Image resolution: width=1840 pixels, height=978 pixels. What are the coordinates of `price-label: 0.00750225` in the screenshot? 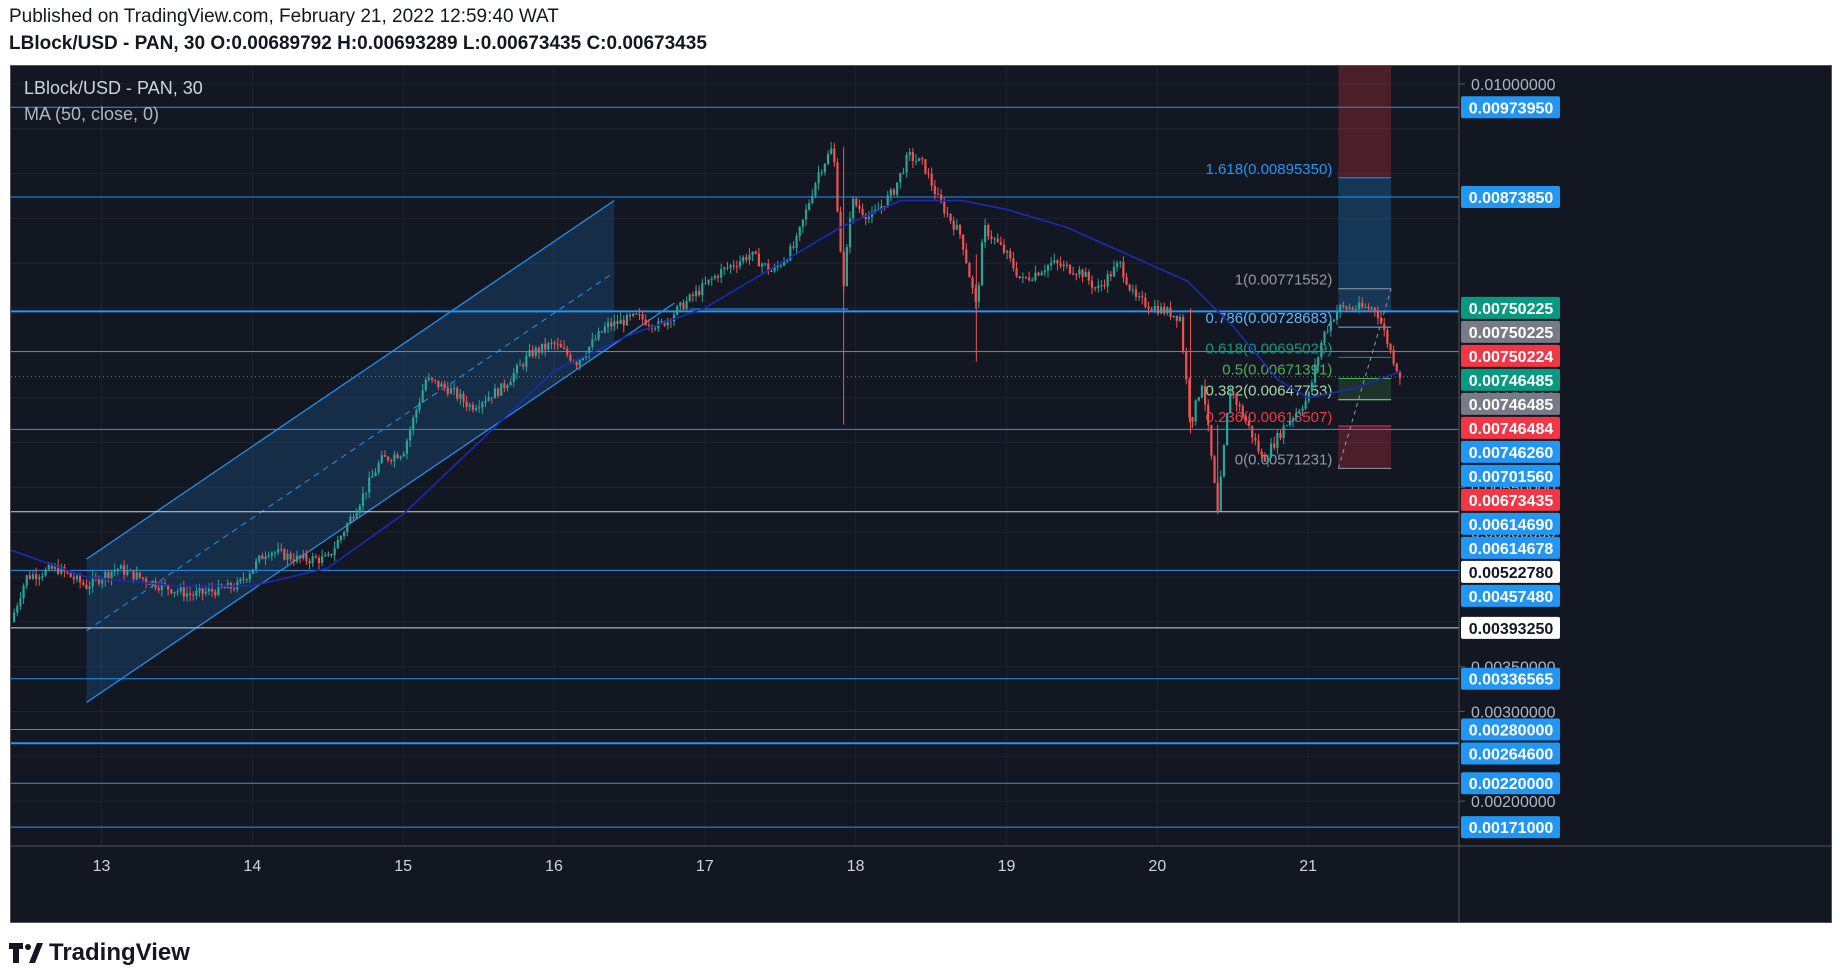 It's located at (1511, 333).